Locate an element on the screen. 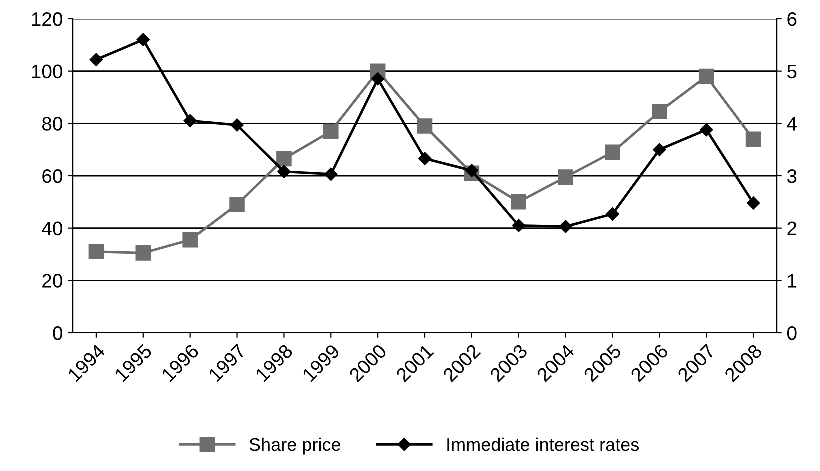 Image resolution: width=820 pixels, height=471 pixels. y2-tick-label: 1 is located at coordinates (792, 281).